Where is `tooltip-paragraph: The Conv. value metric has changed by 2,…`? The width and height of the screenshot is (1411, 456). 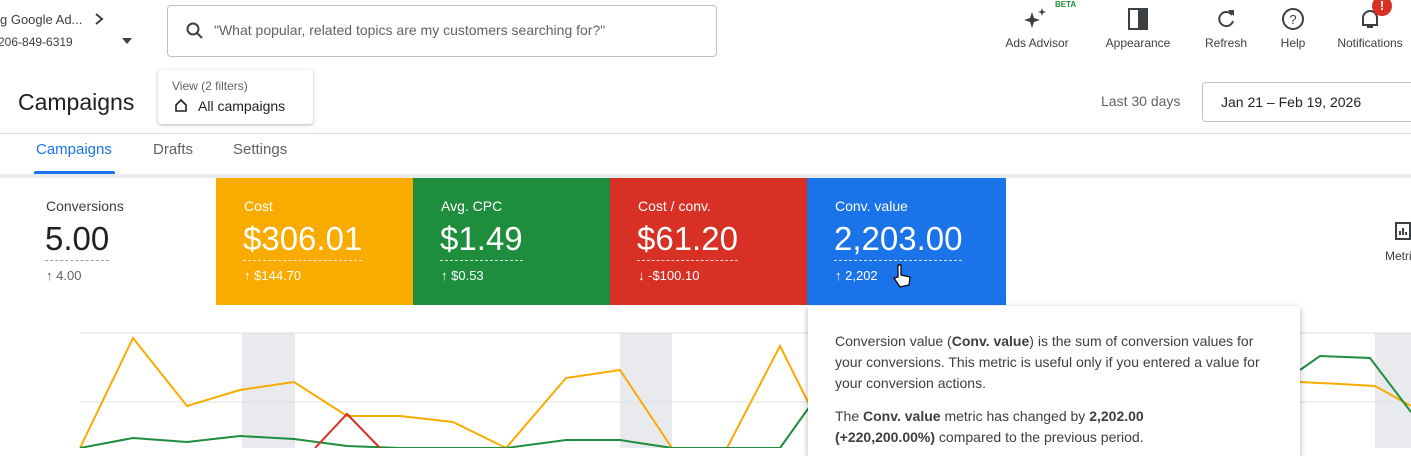 tooltip-paragraph: The Conv. value metric has changed by 2,… is located at coordinates (1055, 427).